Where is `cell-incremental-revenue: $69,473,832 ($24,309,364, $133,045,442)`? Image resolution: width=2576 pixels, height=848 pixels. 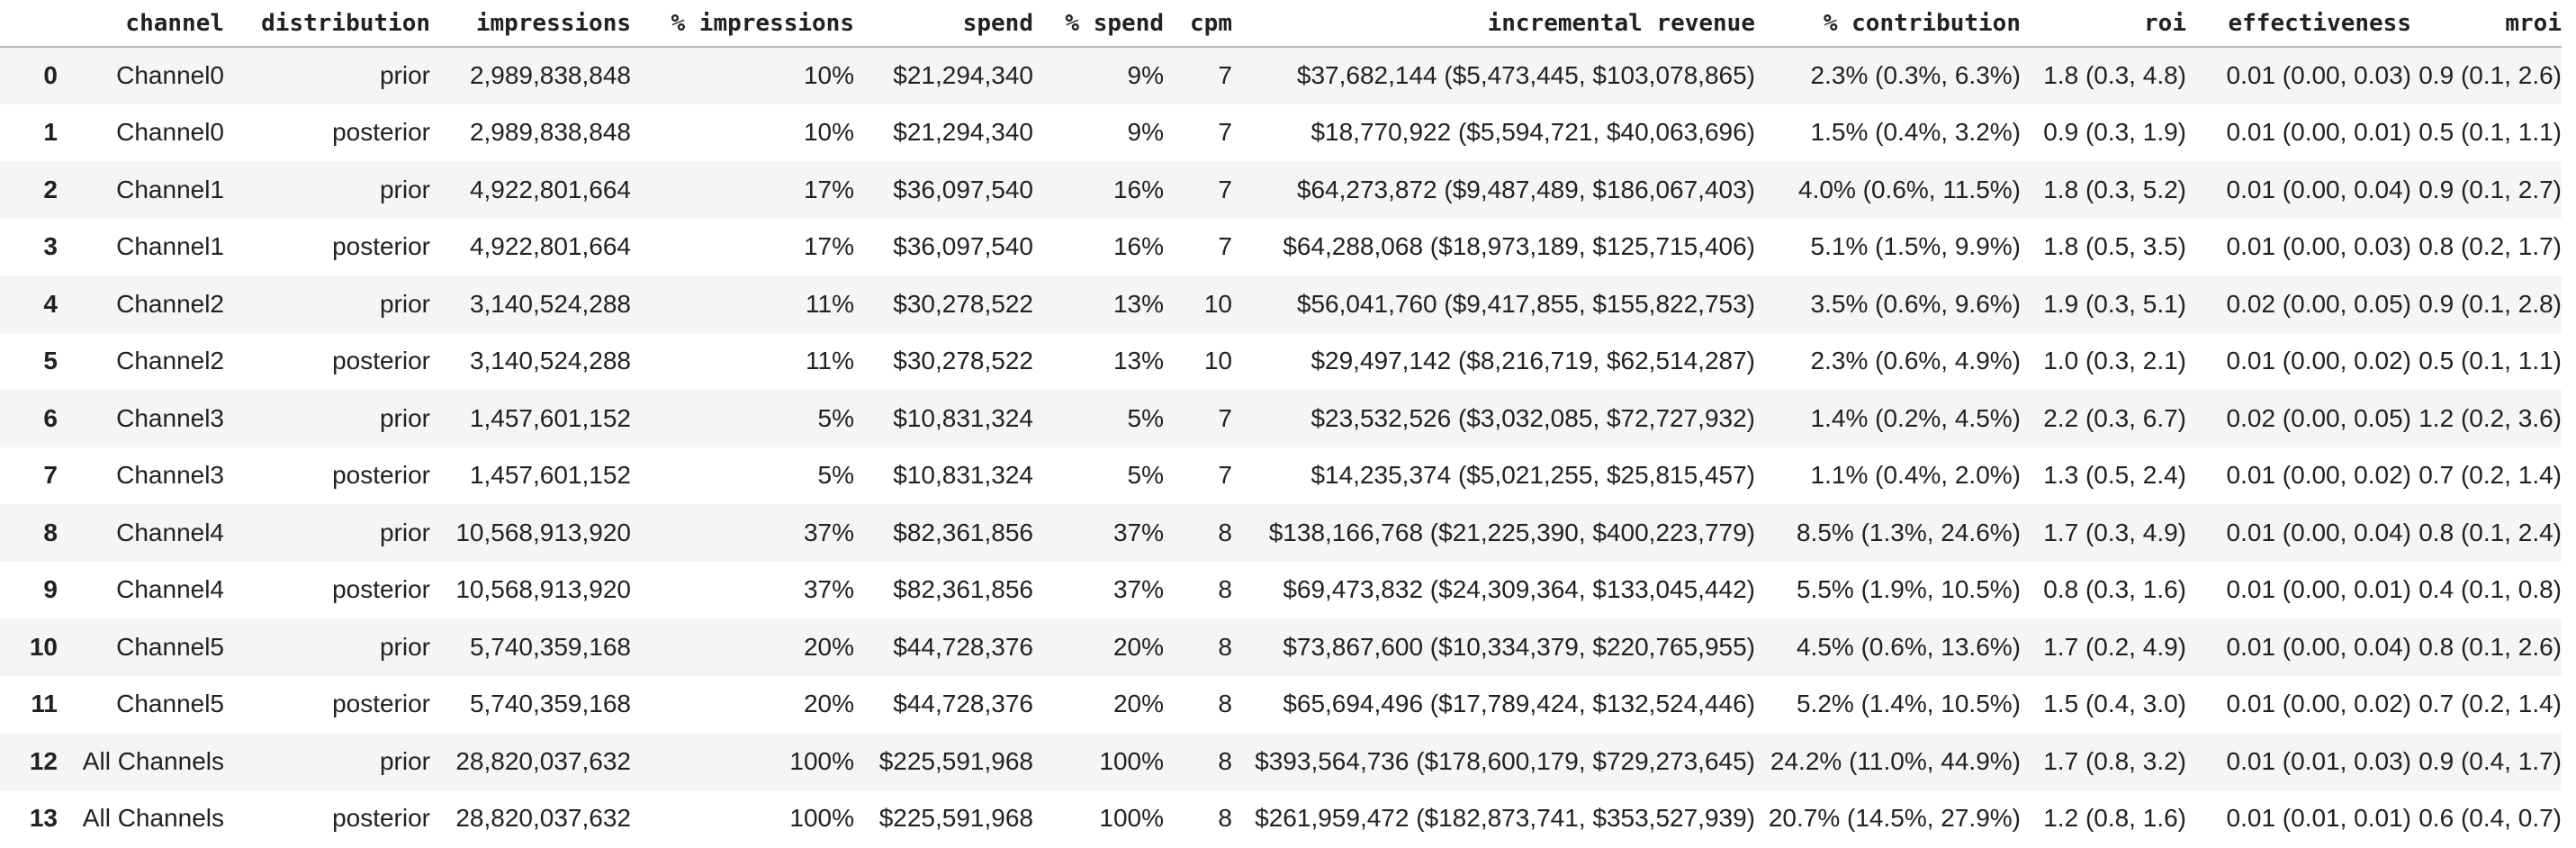 cell-incremental-revenue: $69,473,832 ($24,309,364, $133,045,442) is located at coordinates (1519, 589).